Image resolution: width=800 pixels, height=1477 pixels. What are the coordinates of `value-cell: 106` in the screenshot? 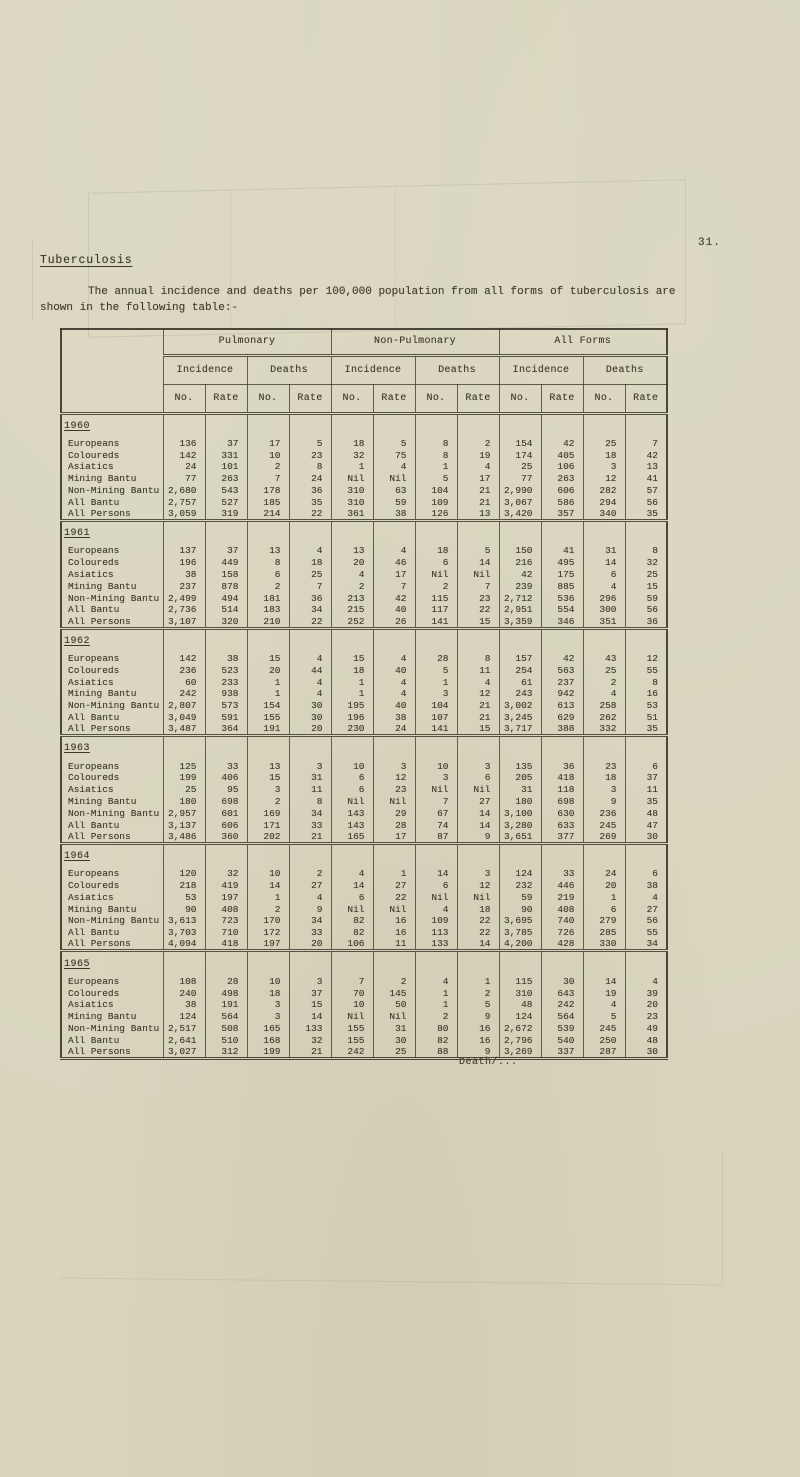 It's located at (352, 945).